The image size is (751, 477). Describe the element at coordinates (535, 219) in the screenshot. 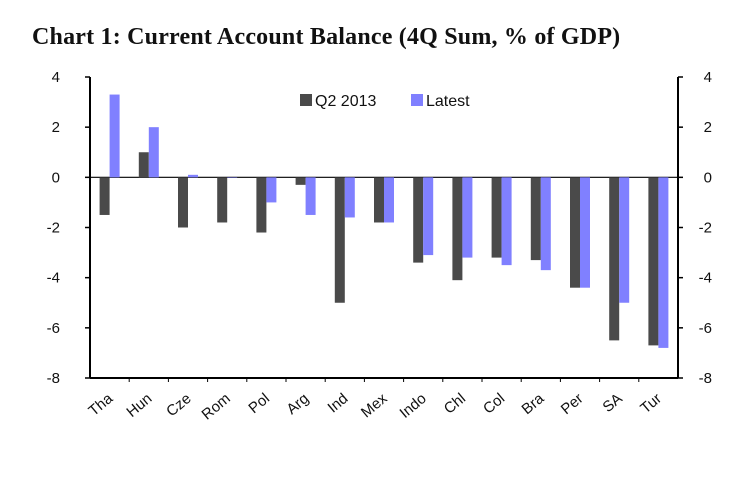

I see `bar-q2-2013-bra` at that location.